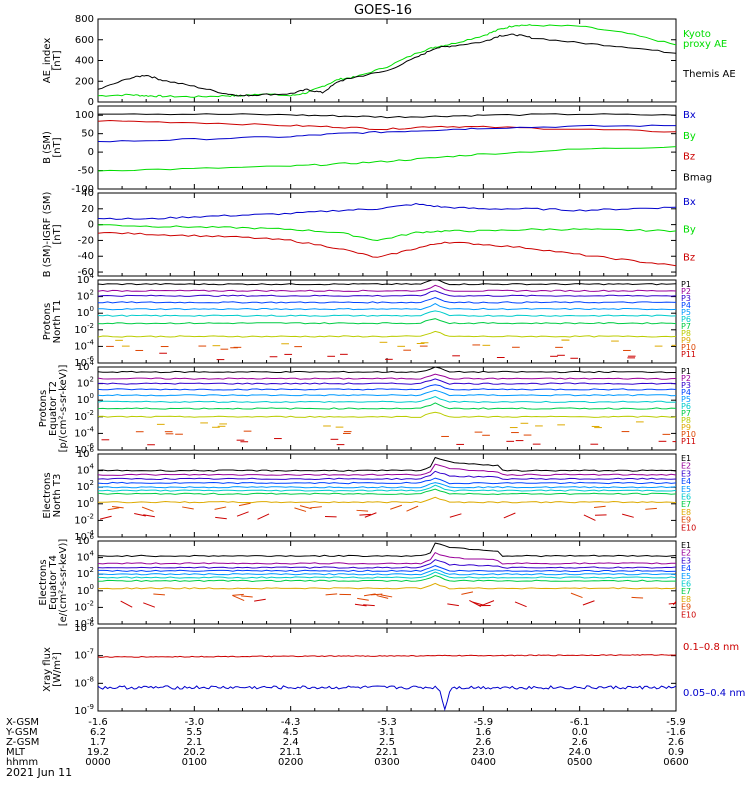 This screenshot has height=800, width=750. I want to click on y-tick-label: 10⁻⁷, so click(84, 655).